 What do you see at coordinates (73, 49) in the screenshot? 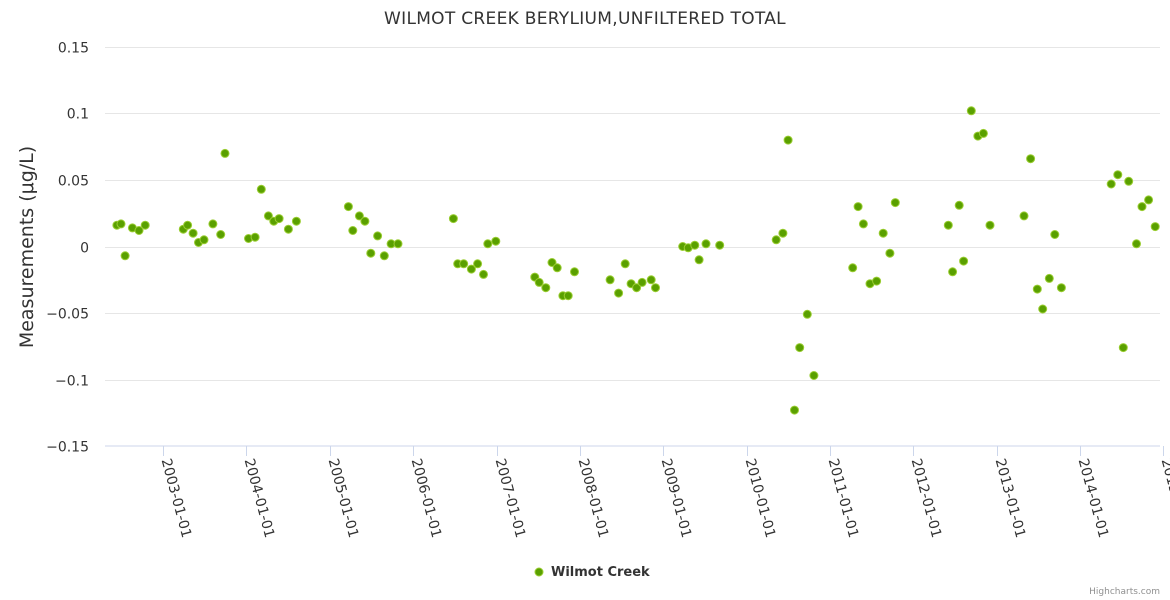
I see `y-tick-label: 0.15` at bounding box center [73, 49].